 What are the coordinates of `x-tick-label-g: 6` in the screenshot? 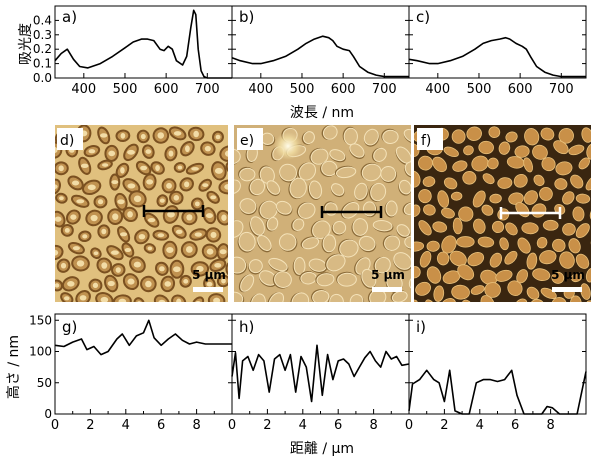 It's located at (161, 425).